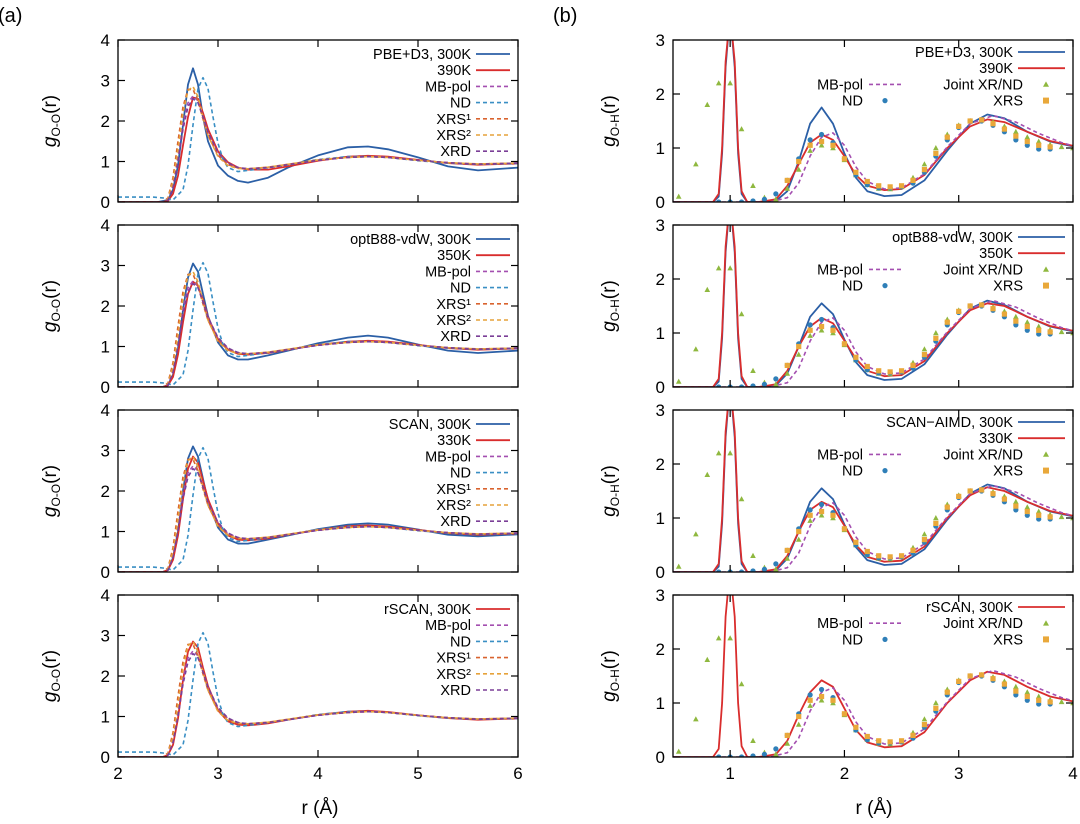  I want to click on series-pbe-d3-300k-line, so click(873, 121).